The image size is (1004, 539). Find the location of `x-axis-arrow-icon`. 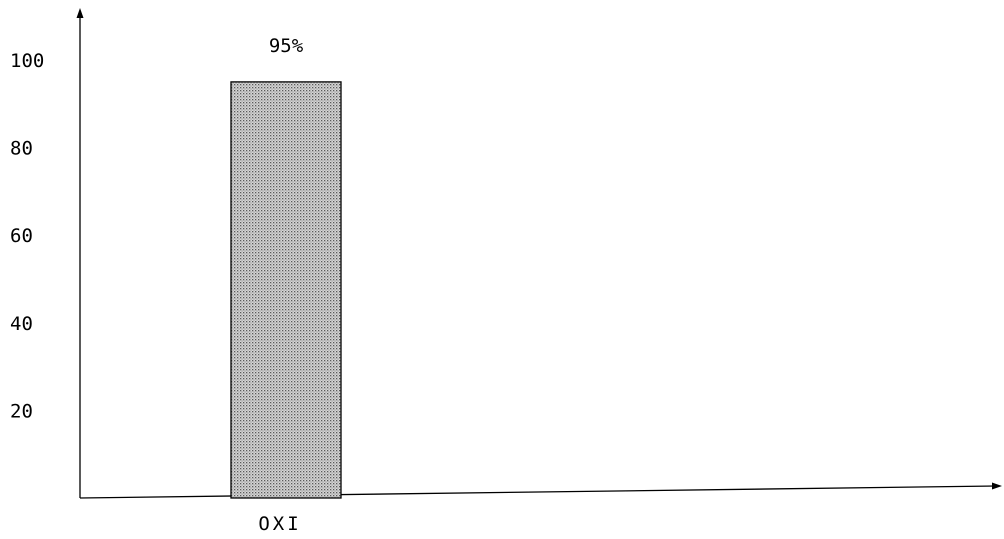

x-axis-arrow-icon is located at coordinates (997, 486).